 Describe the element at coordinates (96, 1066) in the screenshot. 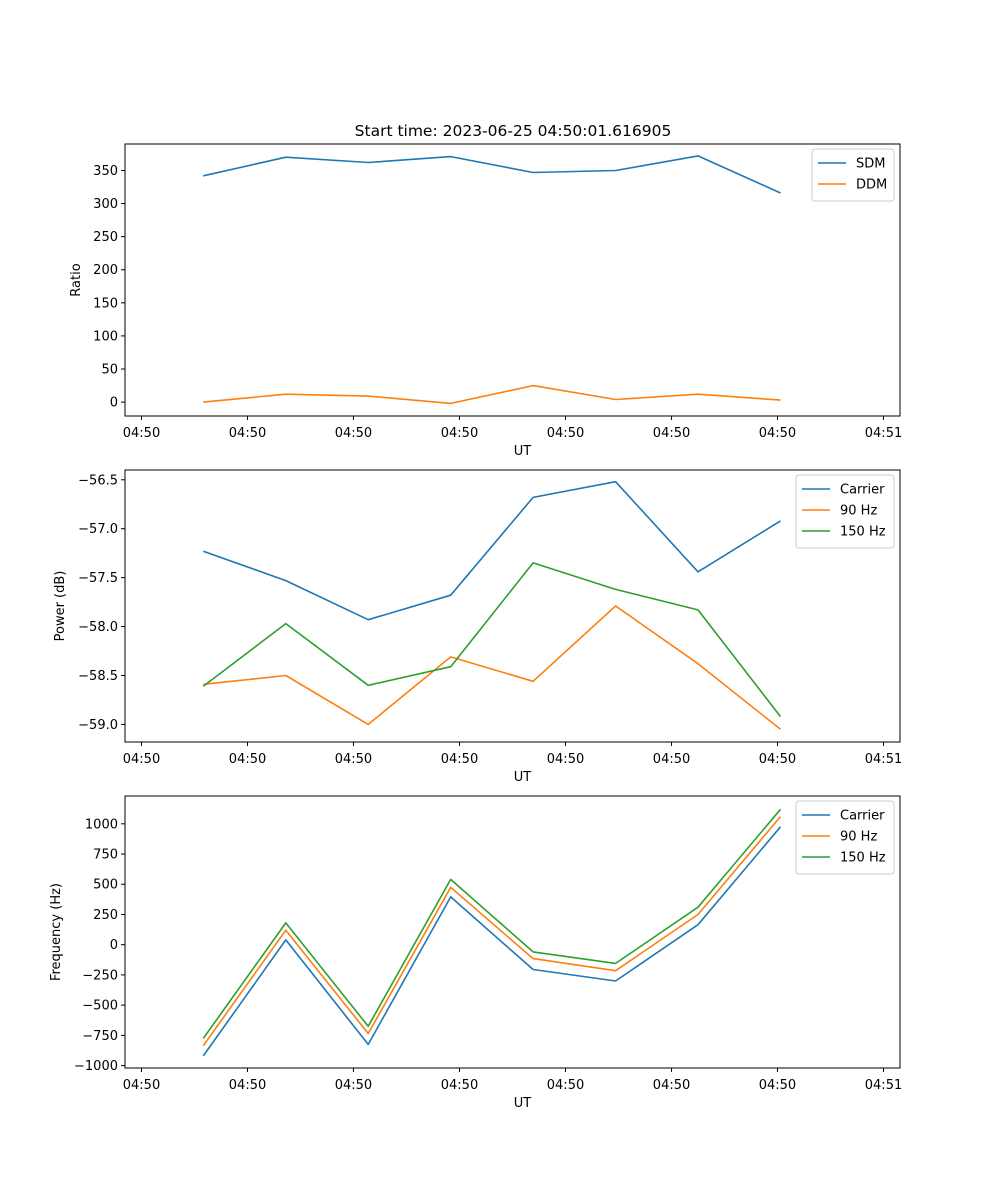

I see `y-tick-label: −1000` at that location.